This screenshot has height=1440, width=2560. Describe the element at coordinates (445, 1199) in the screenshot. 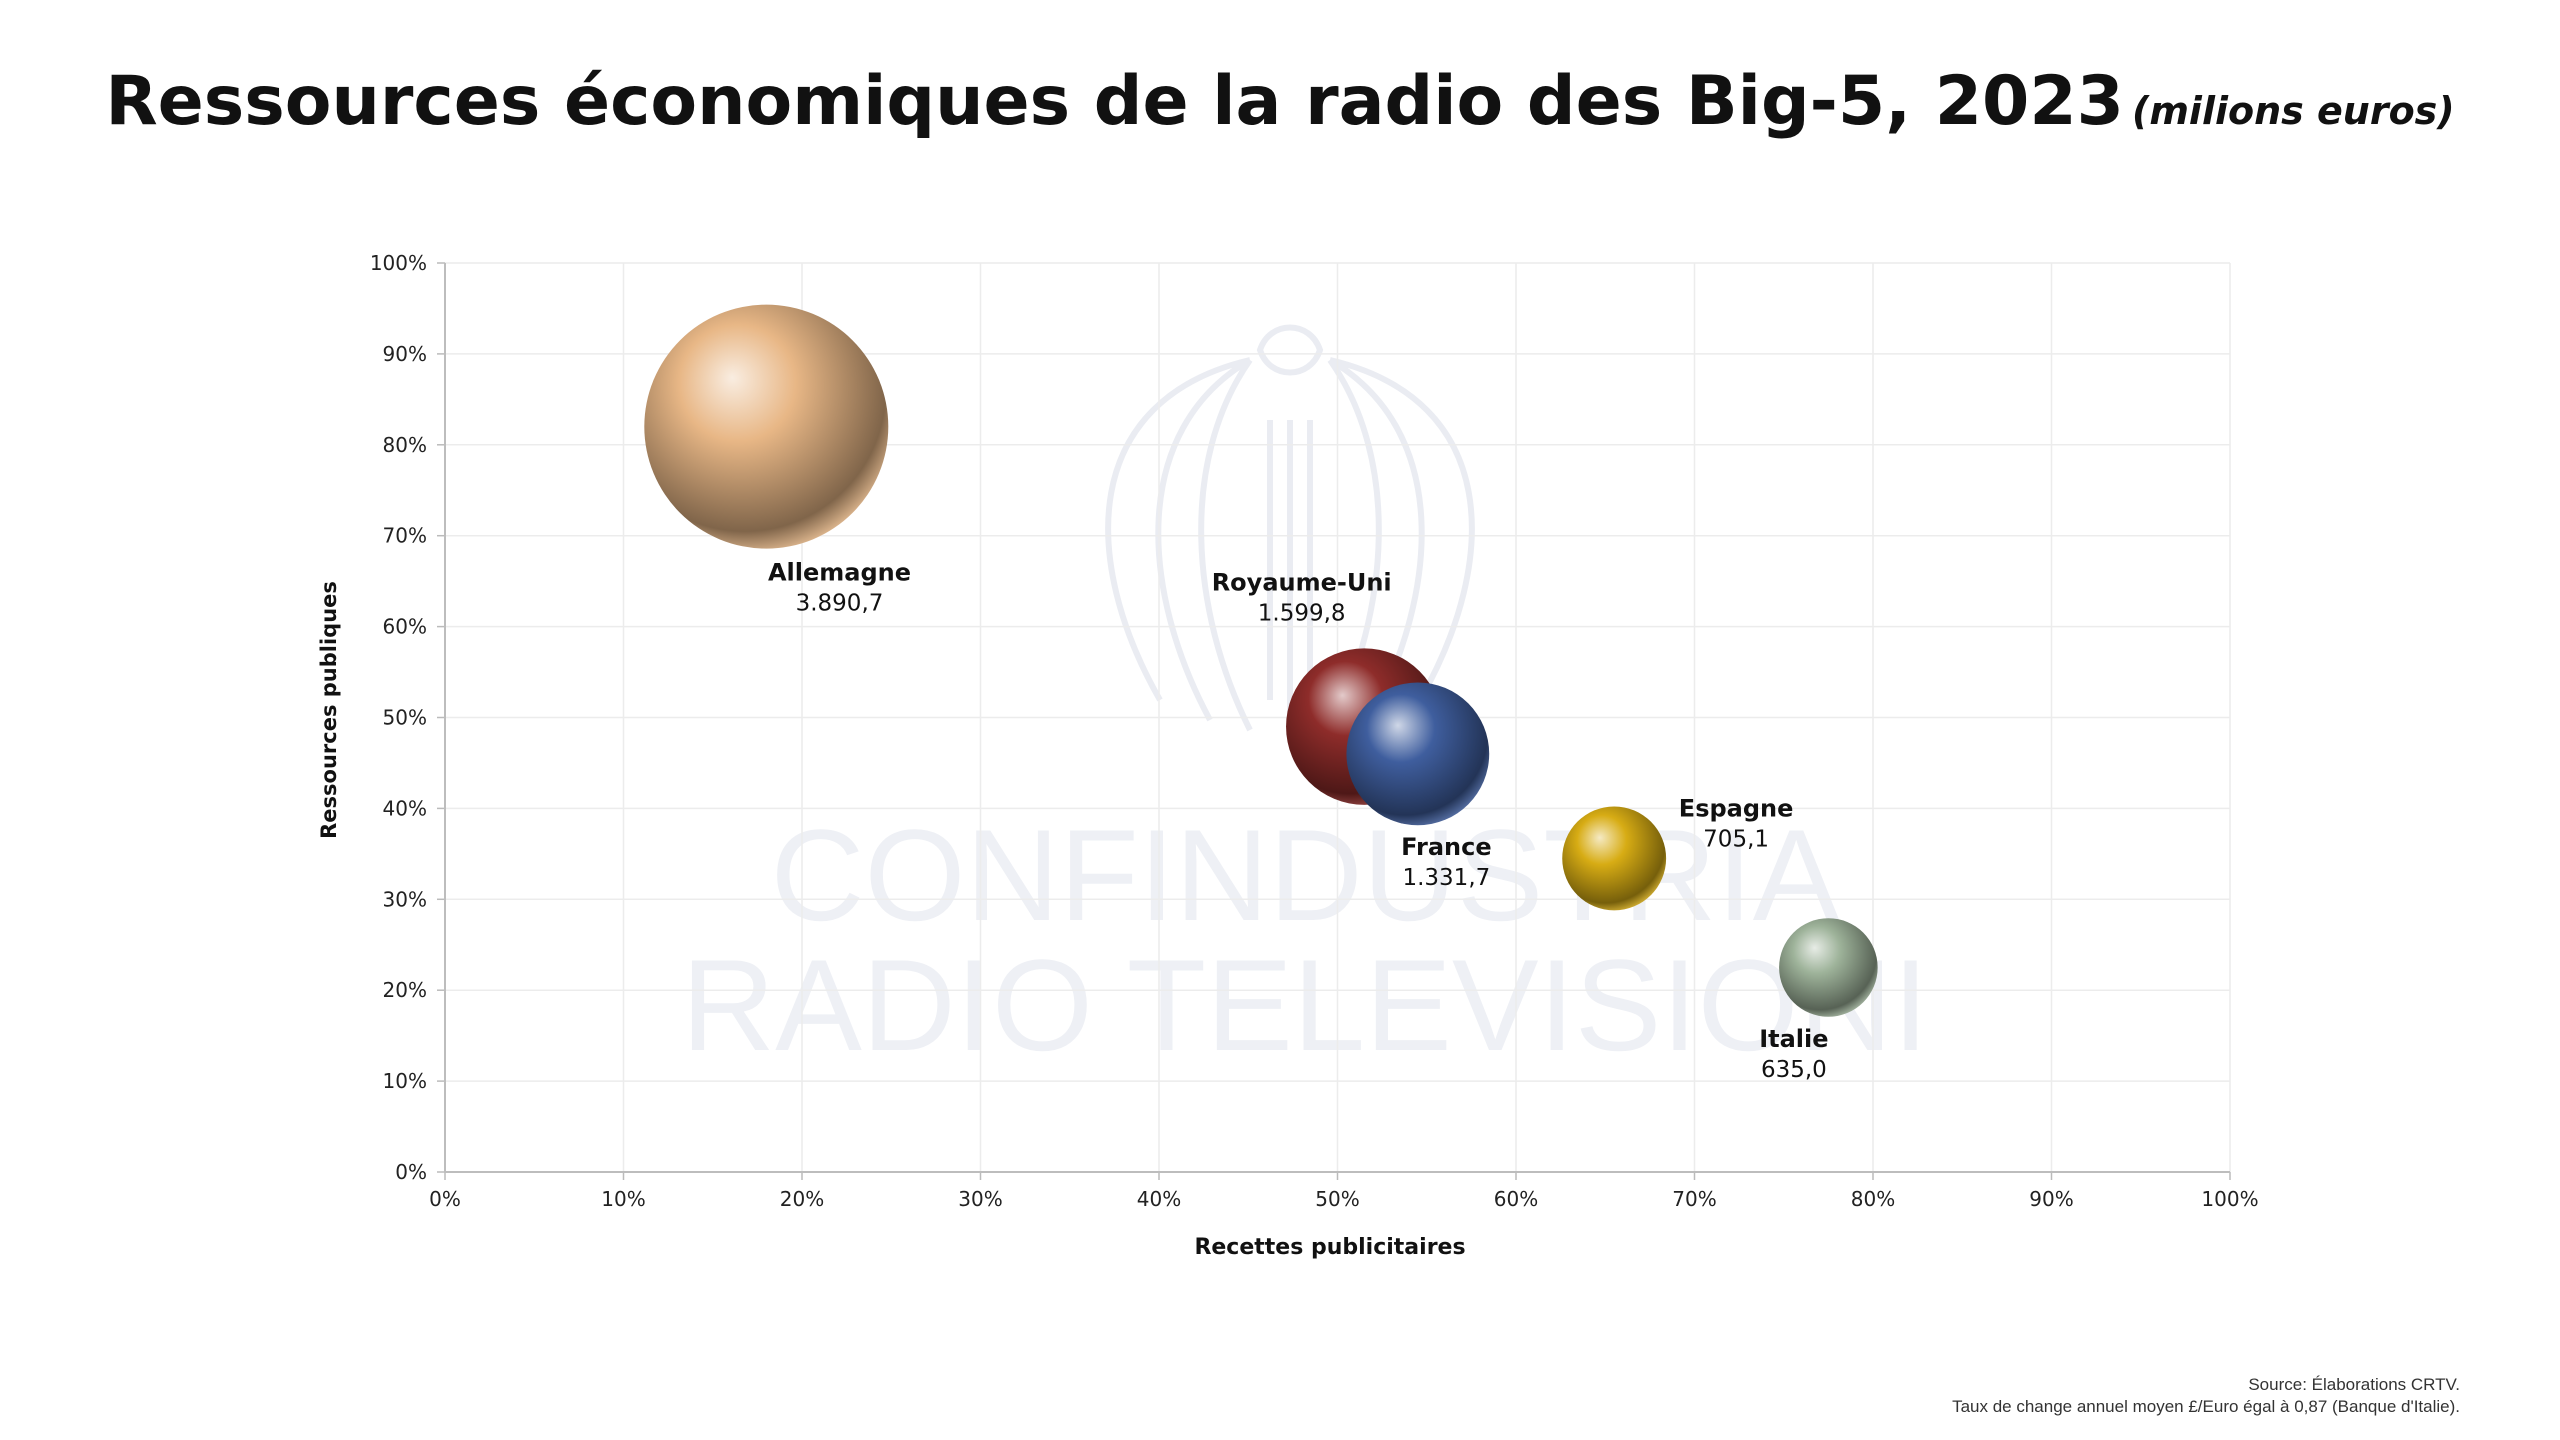

I see `x-tick-label: 0%` at that location.